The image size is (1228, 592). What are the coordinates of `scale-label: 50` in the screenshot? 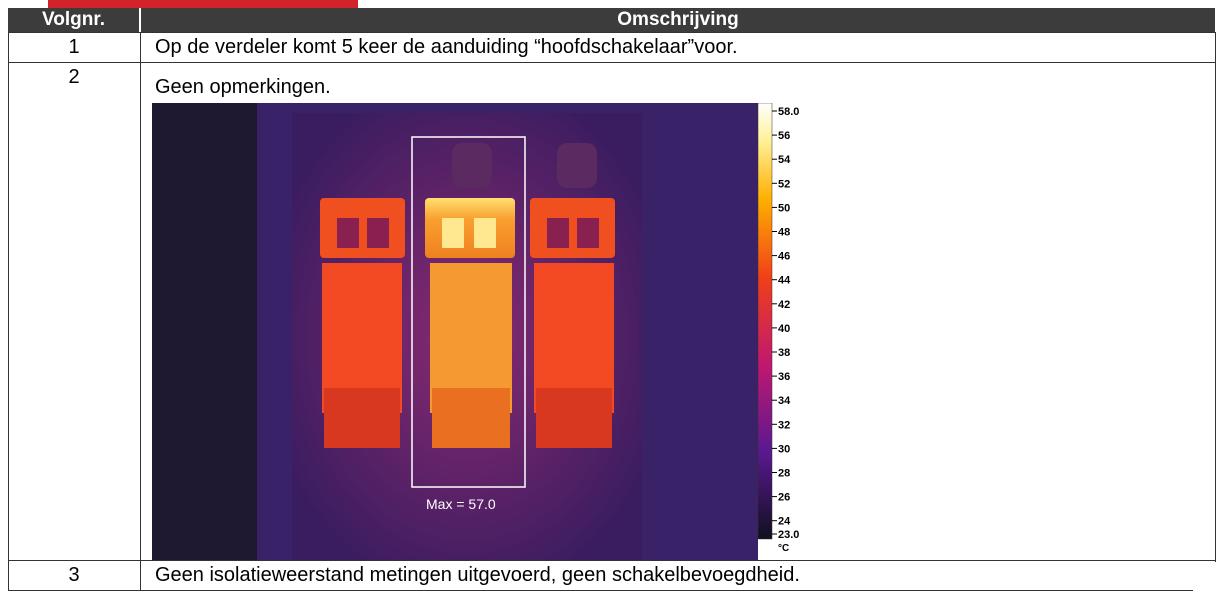 It's located at (784, 208).